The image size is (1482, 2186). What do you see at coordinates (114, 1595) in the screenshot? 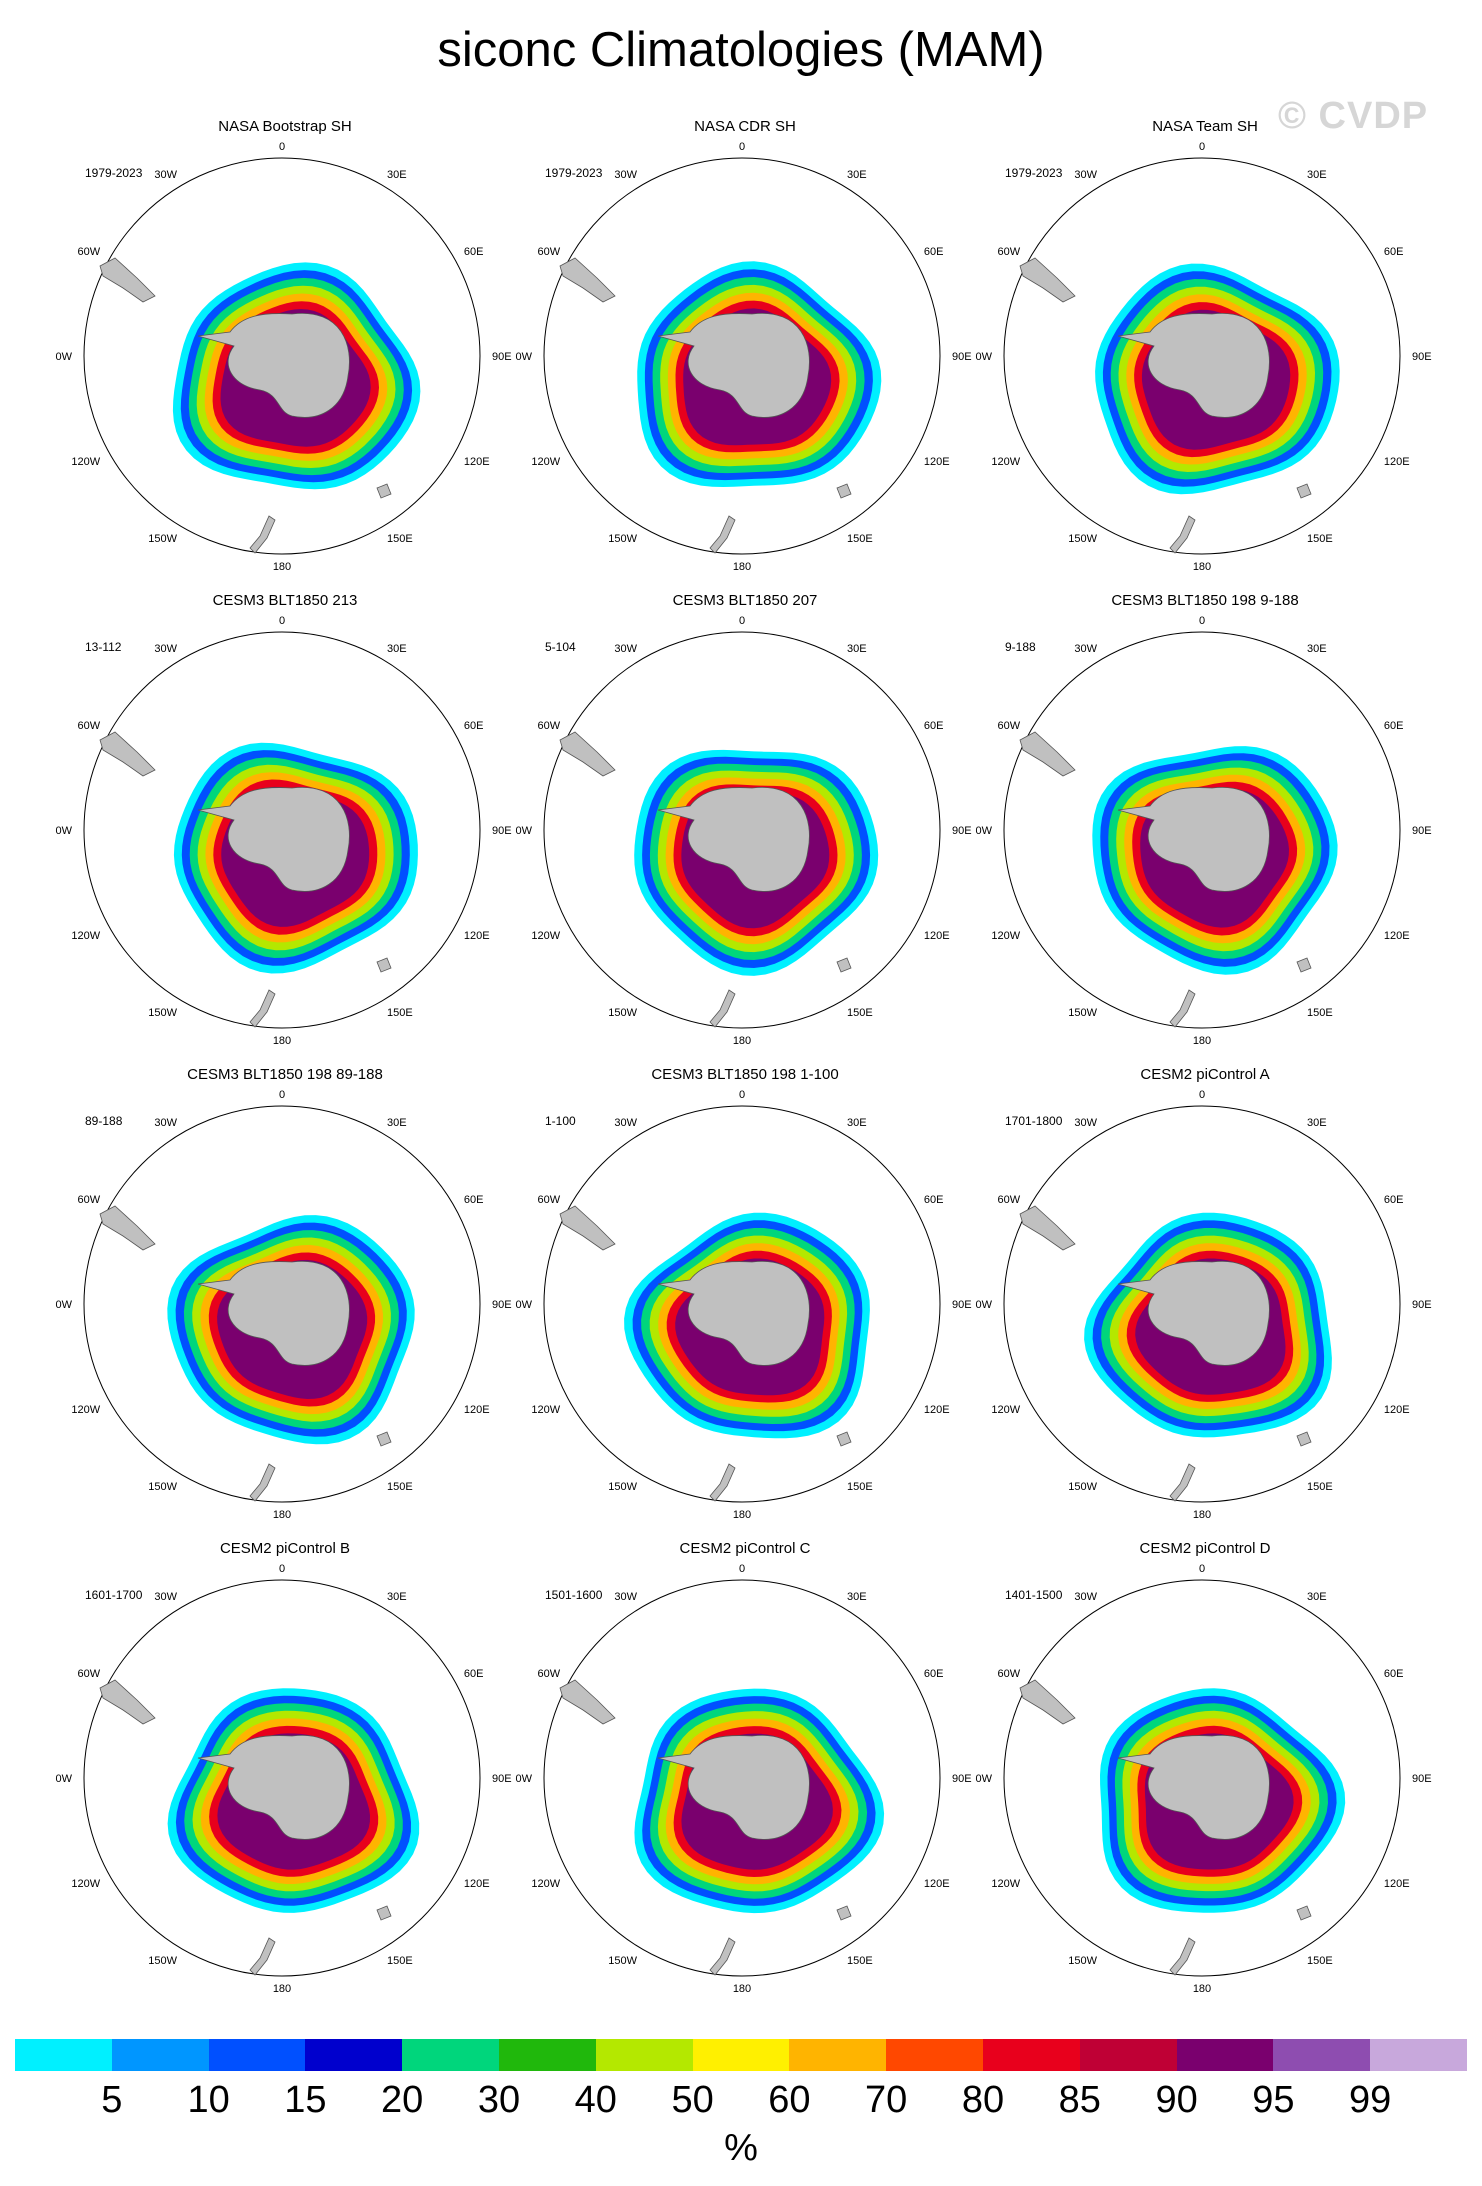
I see `panel-period: 1601-1700` at bounding box center [114, 1595].